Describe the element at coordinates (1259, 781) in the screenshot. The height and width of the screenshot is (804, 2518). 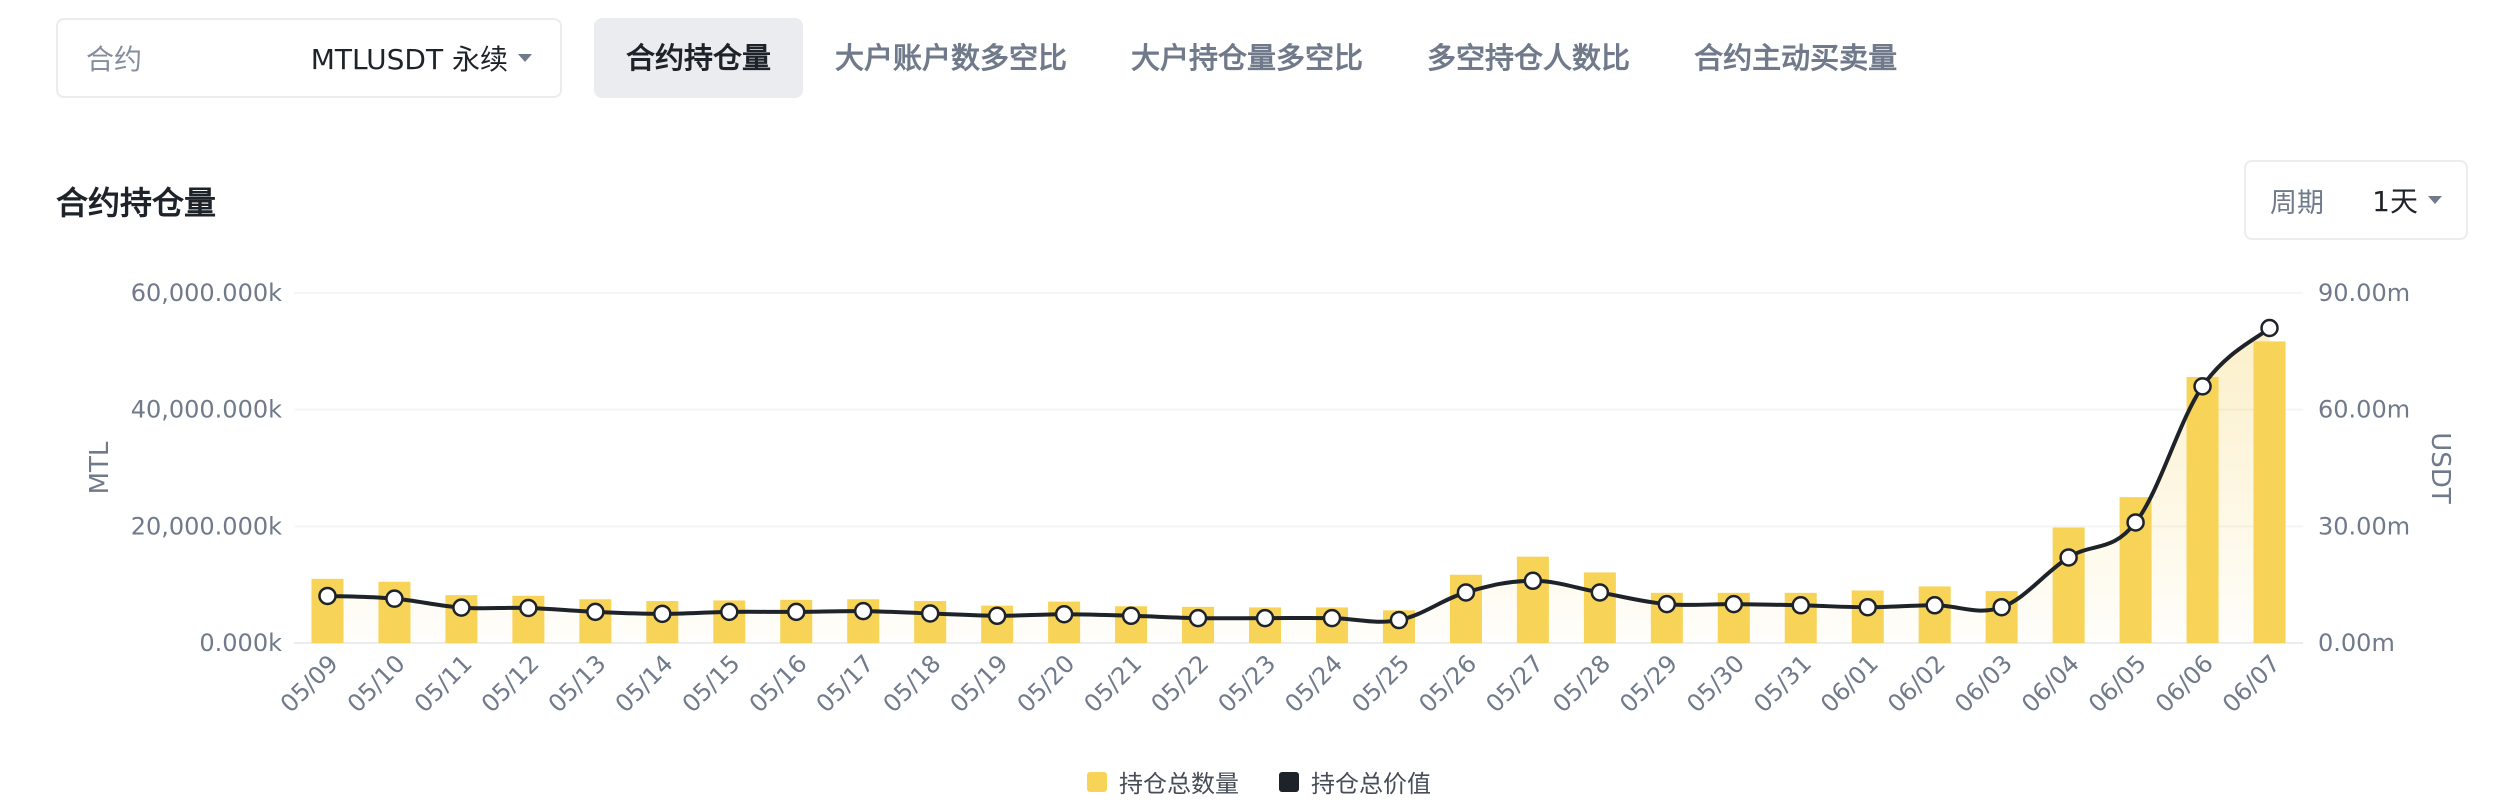
I see `chart-legend: 持仓总数量 持仓总价值` at that location.